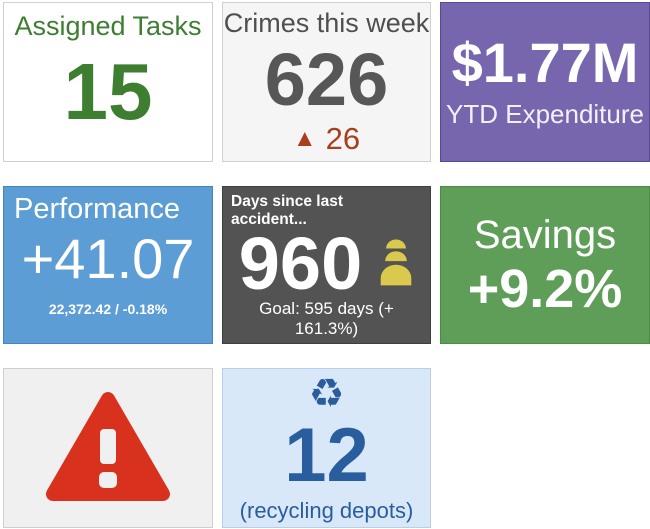 The height and width of the screenshot is (529, 650). I want to click on crimes-value: 626, so click(326, 80).